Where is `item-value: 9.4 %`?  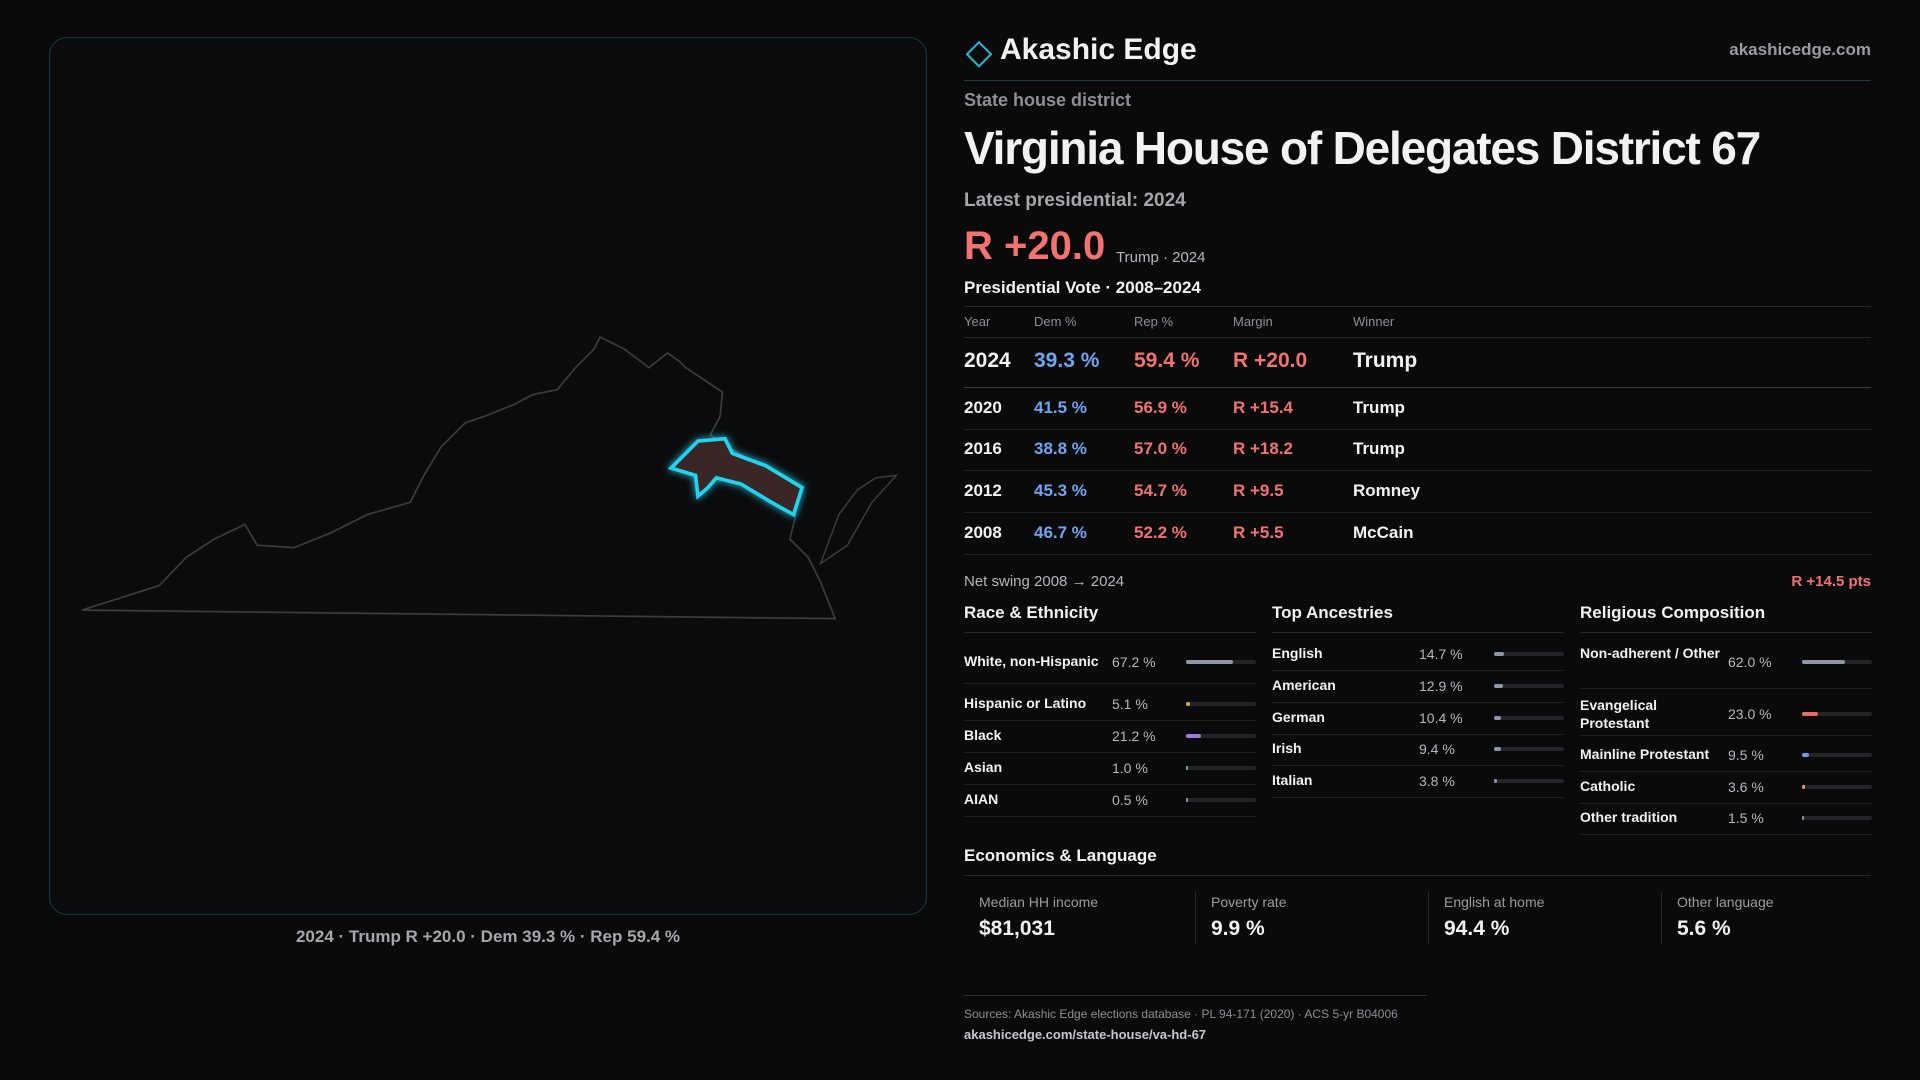
item-value: 9.4 % is located at coordinates (1437, 748).